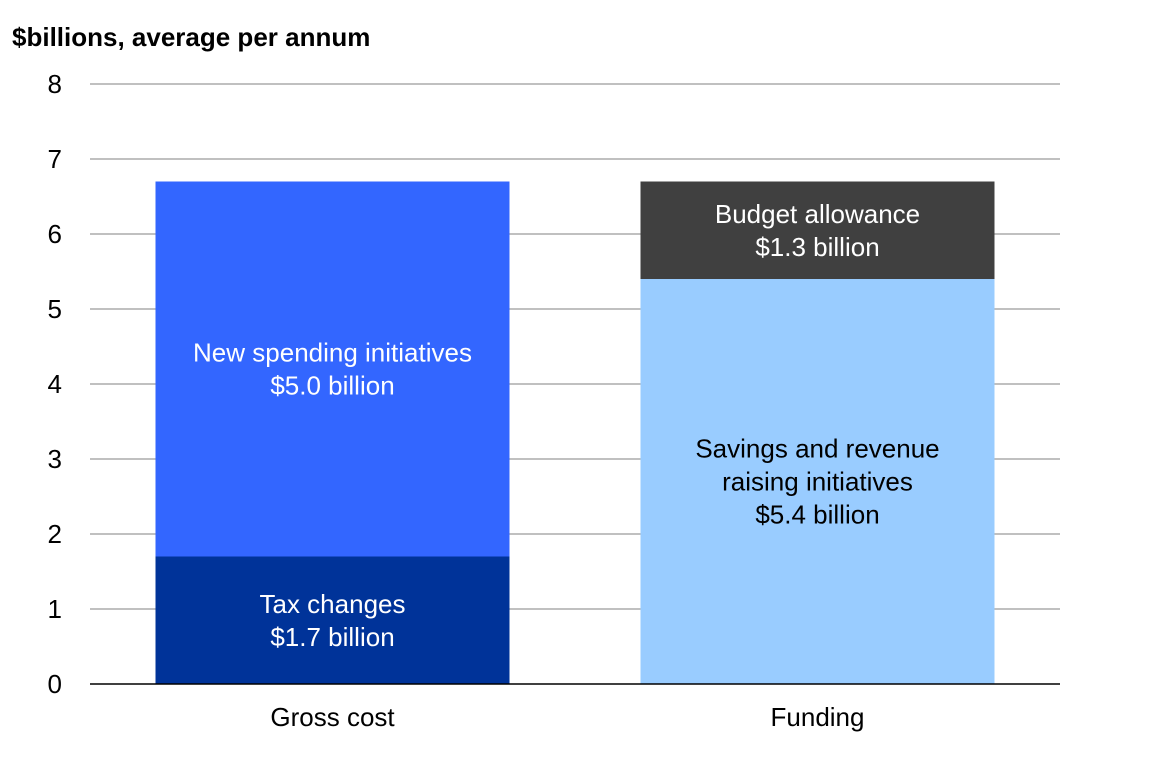 This screenshot has width=1150, height=769. What do you see at coordinates (55, 159) in the screenshot?
I see `y-tick-label: 7` at bounding box center [55, 159].